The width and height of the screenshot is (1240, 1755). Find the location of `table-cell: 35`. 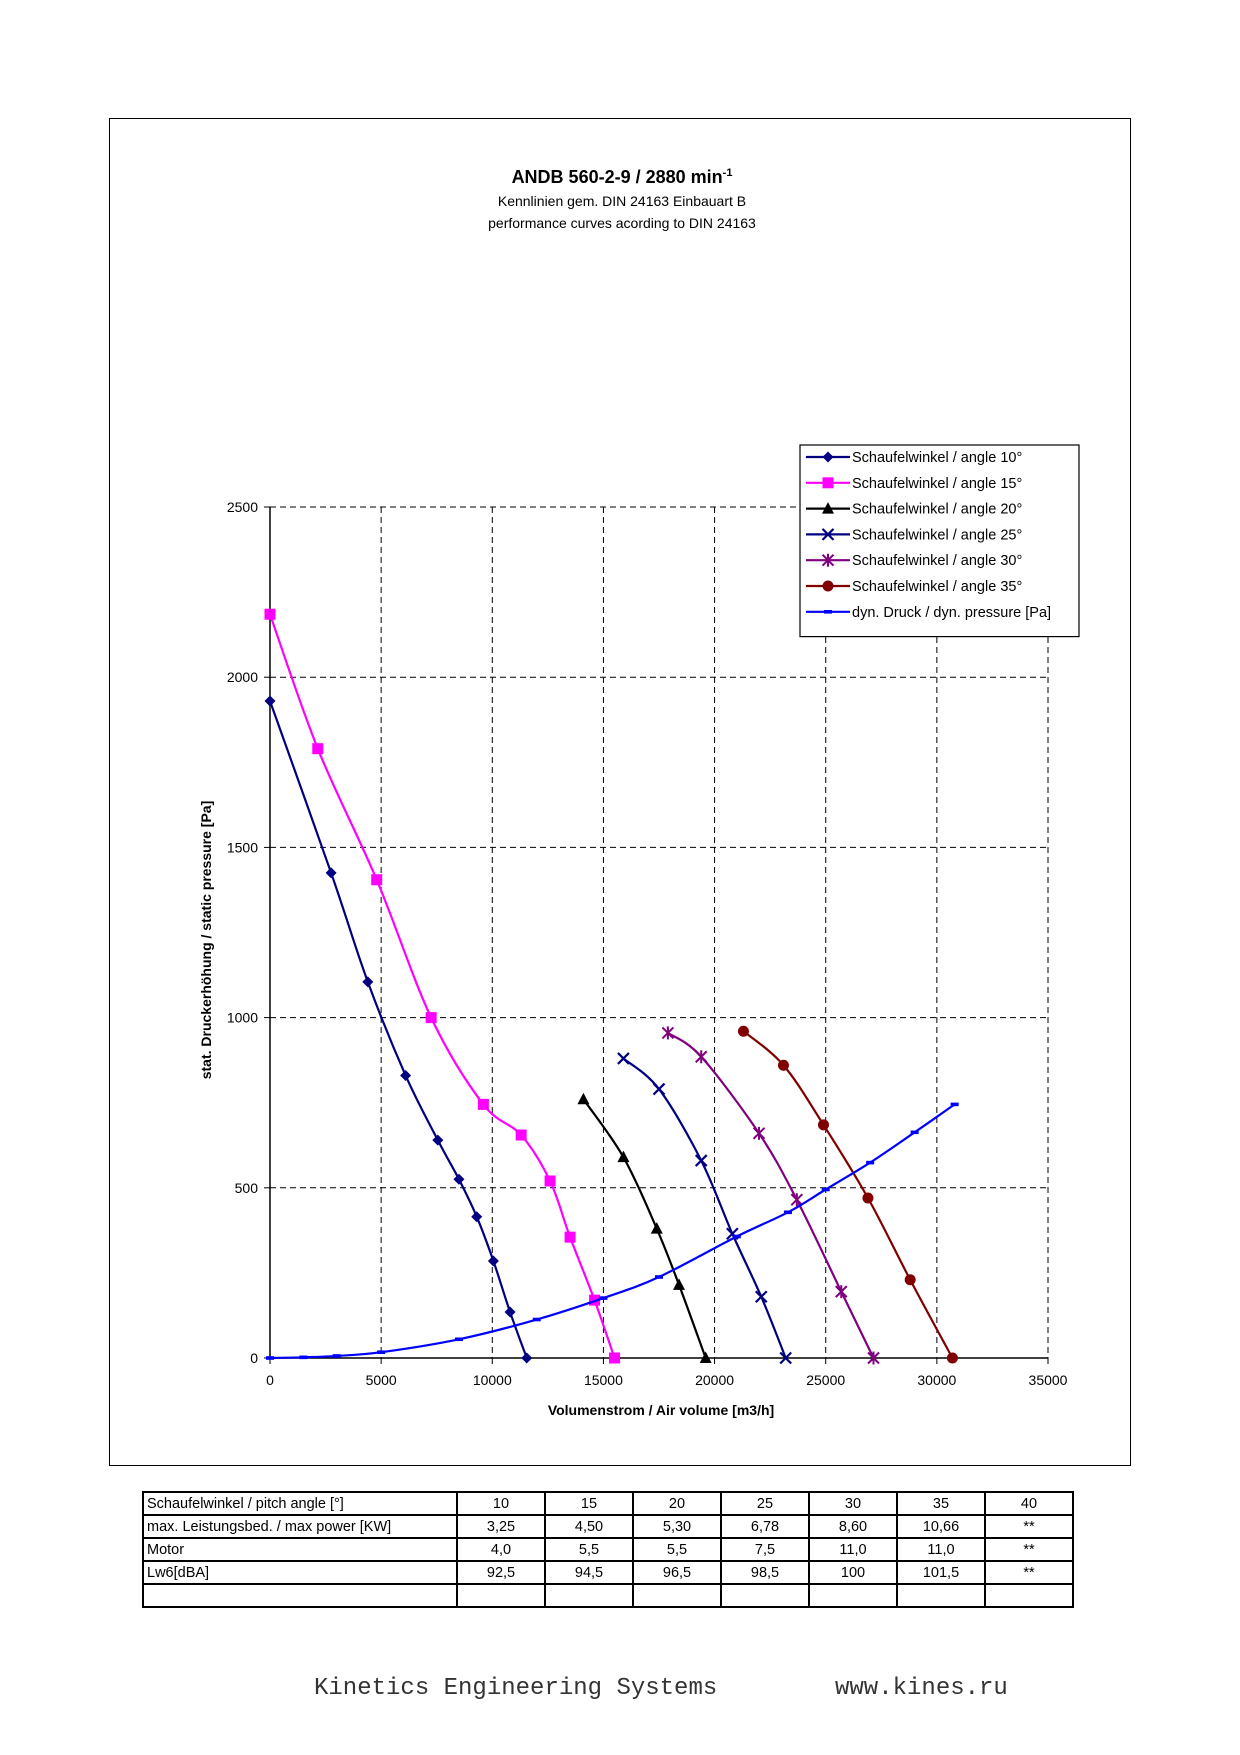

table-cell: 35 is located at coordinates (941, 1503).